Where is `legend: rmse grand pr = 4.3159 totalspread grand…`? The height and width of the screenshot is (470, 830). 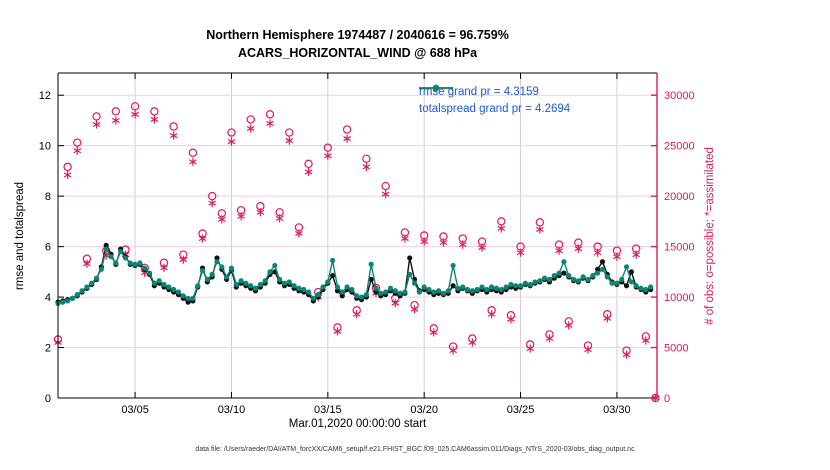 legend: rmse grand pr = 4.3159 totalspread grand… is located at coordinates (494, 100).